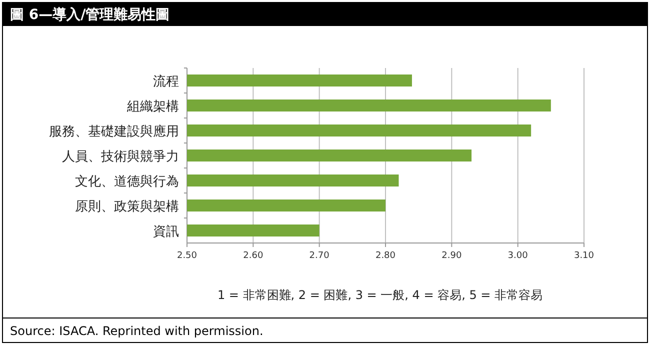 The width and height of the screenshot is (650, 345). What do you see at coordinates (166, 82) in the screenshot?
I see `y-tick-label: 流程` at bounding box center [166, 82].